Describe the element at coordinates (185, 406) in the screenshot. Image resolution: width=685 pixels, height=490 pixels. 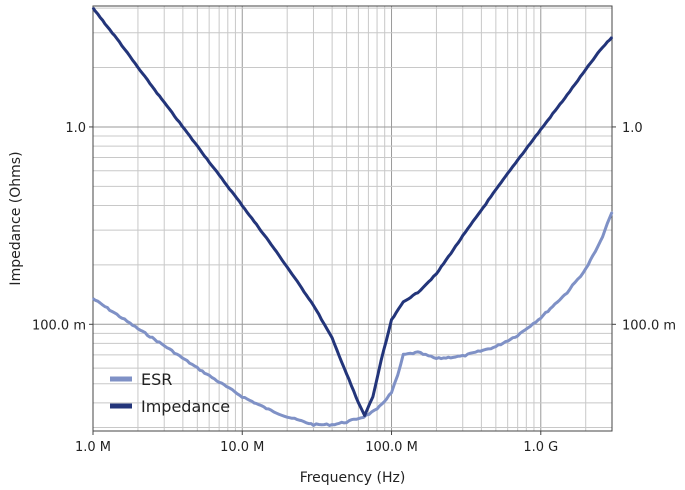
I see `legend-label-impedance: Impedance` at that location.